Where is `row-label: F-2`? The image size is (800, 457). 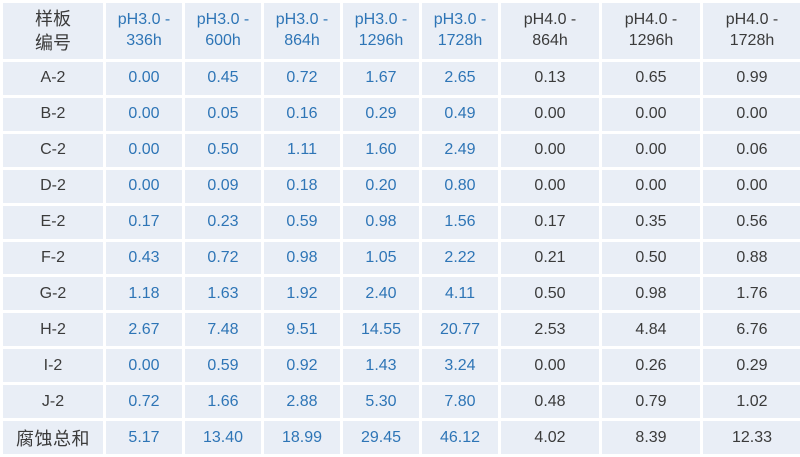 row-label: F-2 is located at coordinates (53, 258).